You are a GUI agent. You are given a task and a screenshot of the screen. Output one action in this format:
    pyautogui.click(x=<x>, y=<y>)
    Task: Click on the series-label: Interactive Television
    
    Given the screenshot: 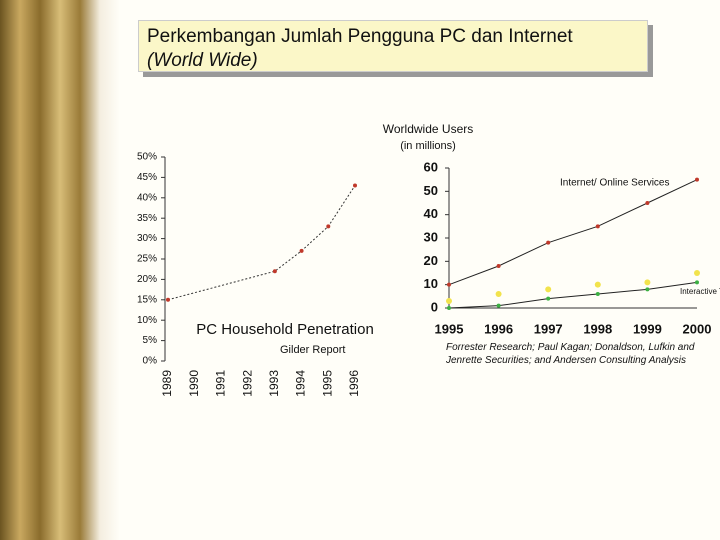 What is the action you would take?
    pyautogui.click(x=700, y=291)
    